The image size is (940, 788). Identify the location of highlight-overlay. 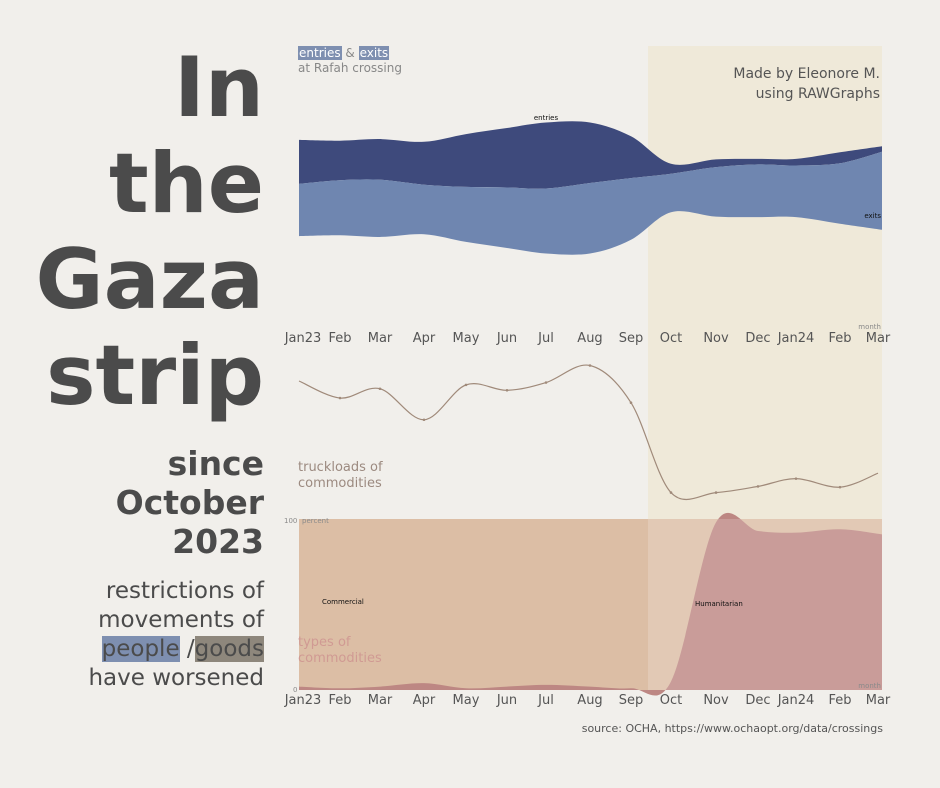
(765, 604).